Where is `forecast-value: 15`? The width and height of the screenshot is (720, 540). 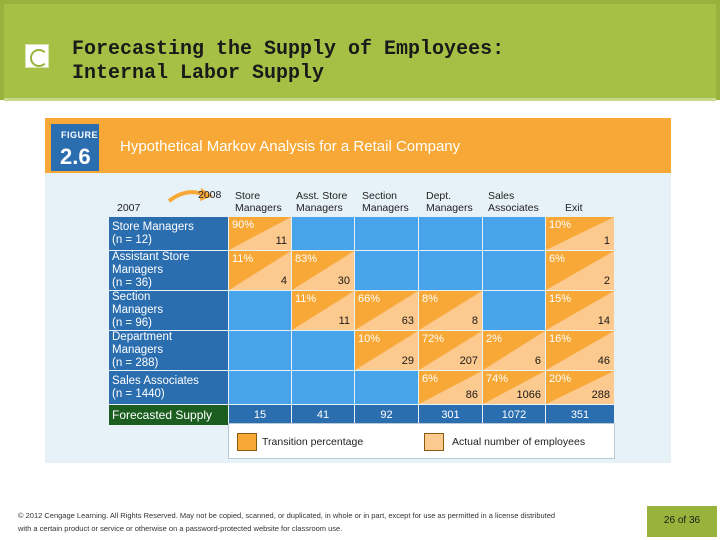
forecast-value: 15 is located at coordinates (260, 415).